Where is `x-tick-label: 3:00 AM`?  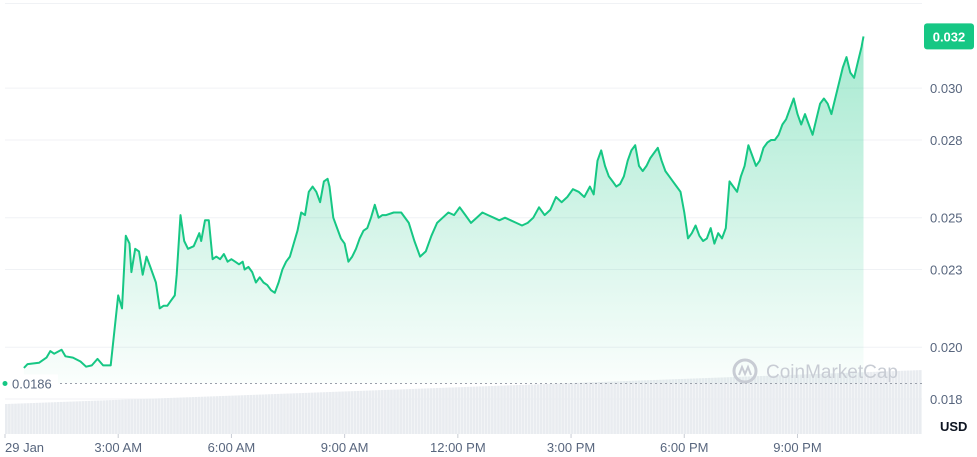 x-tick-label: 3:00 AM is located at coordinates (118, 447).